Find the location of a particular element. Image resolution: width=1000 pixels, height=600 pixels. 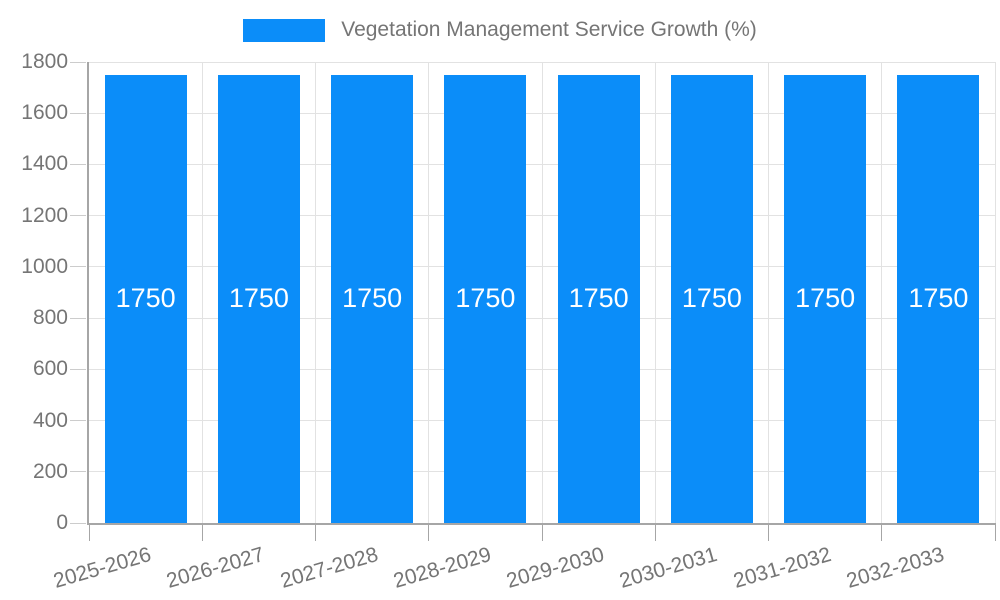

legend: Vegetation Management Service Growth (%) is located at coordinates (500, 30).